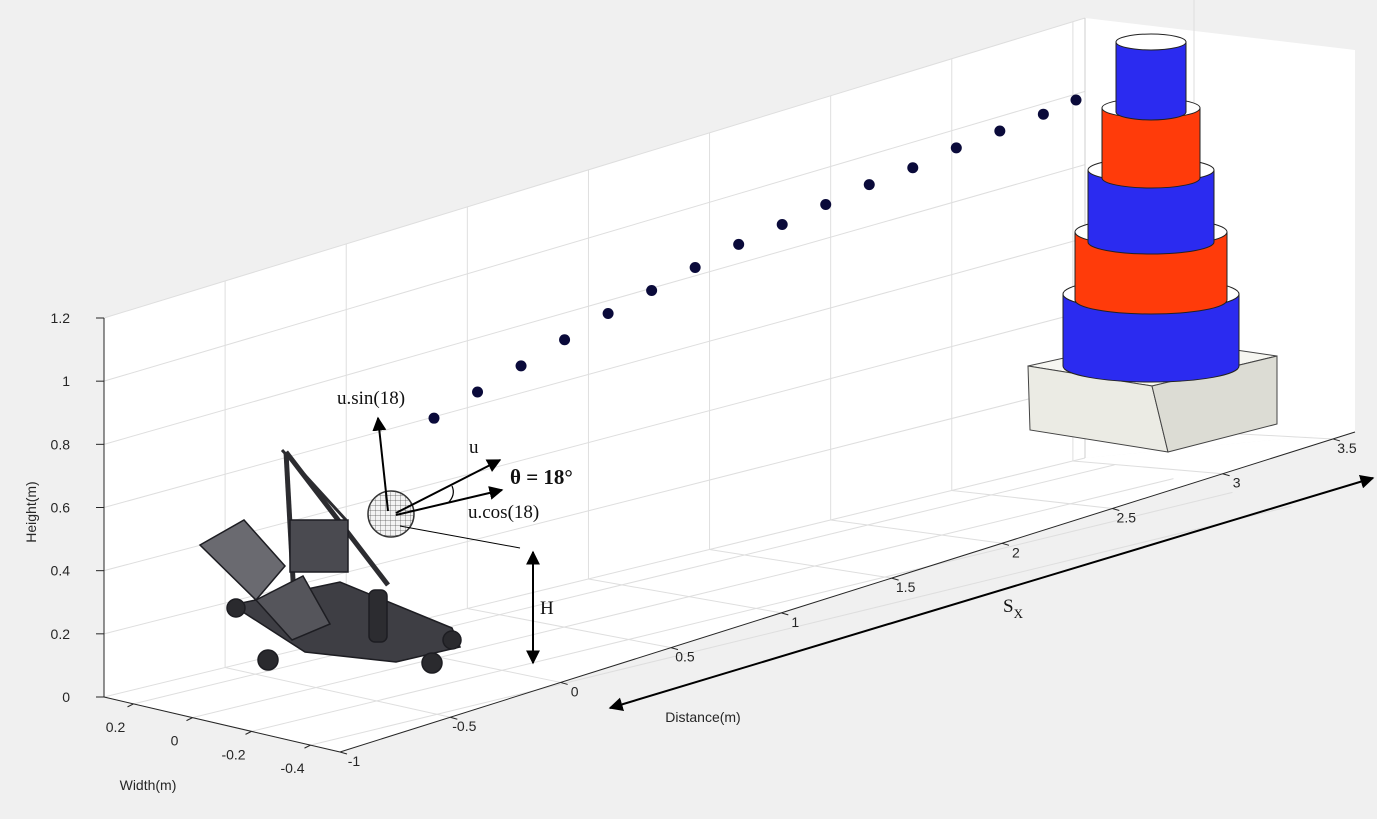 This screenshot has width=1377, height=819. Describe the element at coordinates (906, 587) in the screenshot. I see `x-tick-label: 1.5` at that location.